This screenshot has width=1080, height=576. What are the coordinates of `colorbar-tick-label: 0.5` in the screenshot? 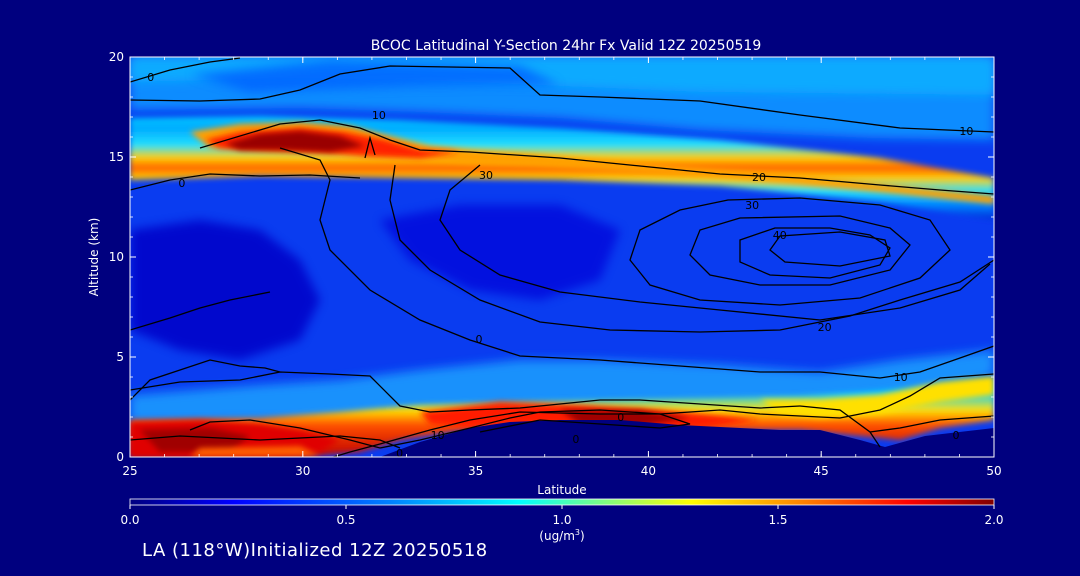 It's located at (345, 520).